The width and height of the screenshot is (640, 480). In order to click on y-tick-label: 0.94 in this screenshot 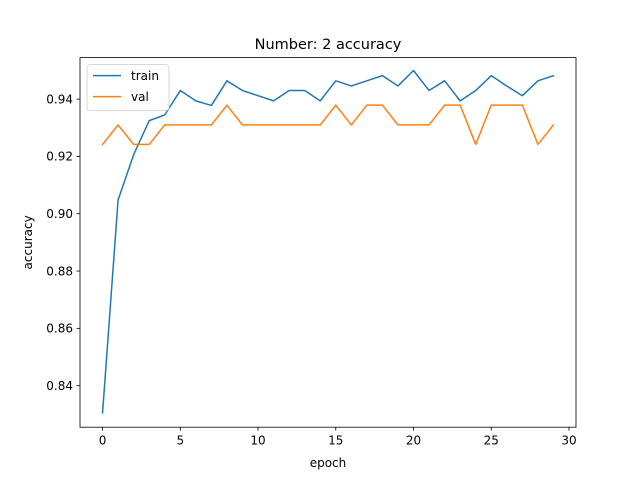, I will do `click(59, 99)`.